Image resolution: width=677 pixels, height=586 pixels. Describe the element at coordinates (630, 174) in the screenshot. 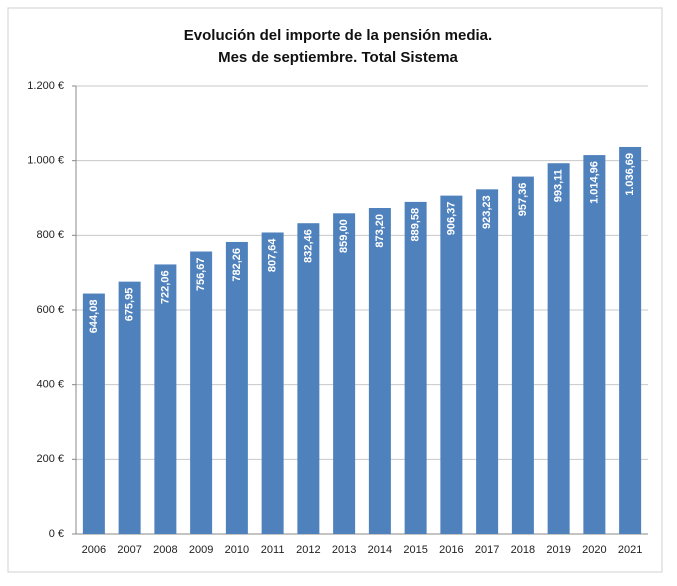

I see `value-label: 1.036,69` at that location.